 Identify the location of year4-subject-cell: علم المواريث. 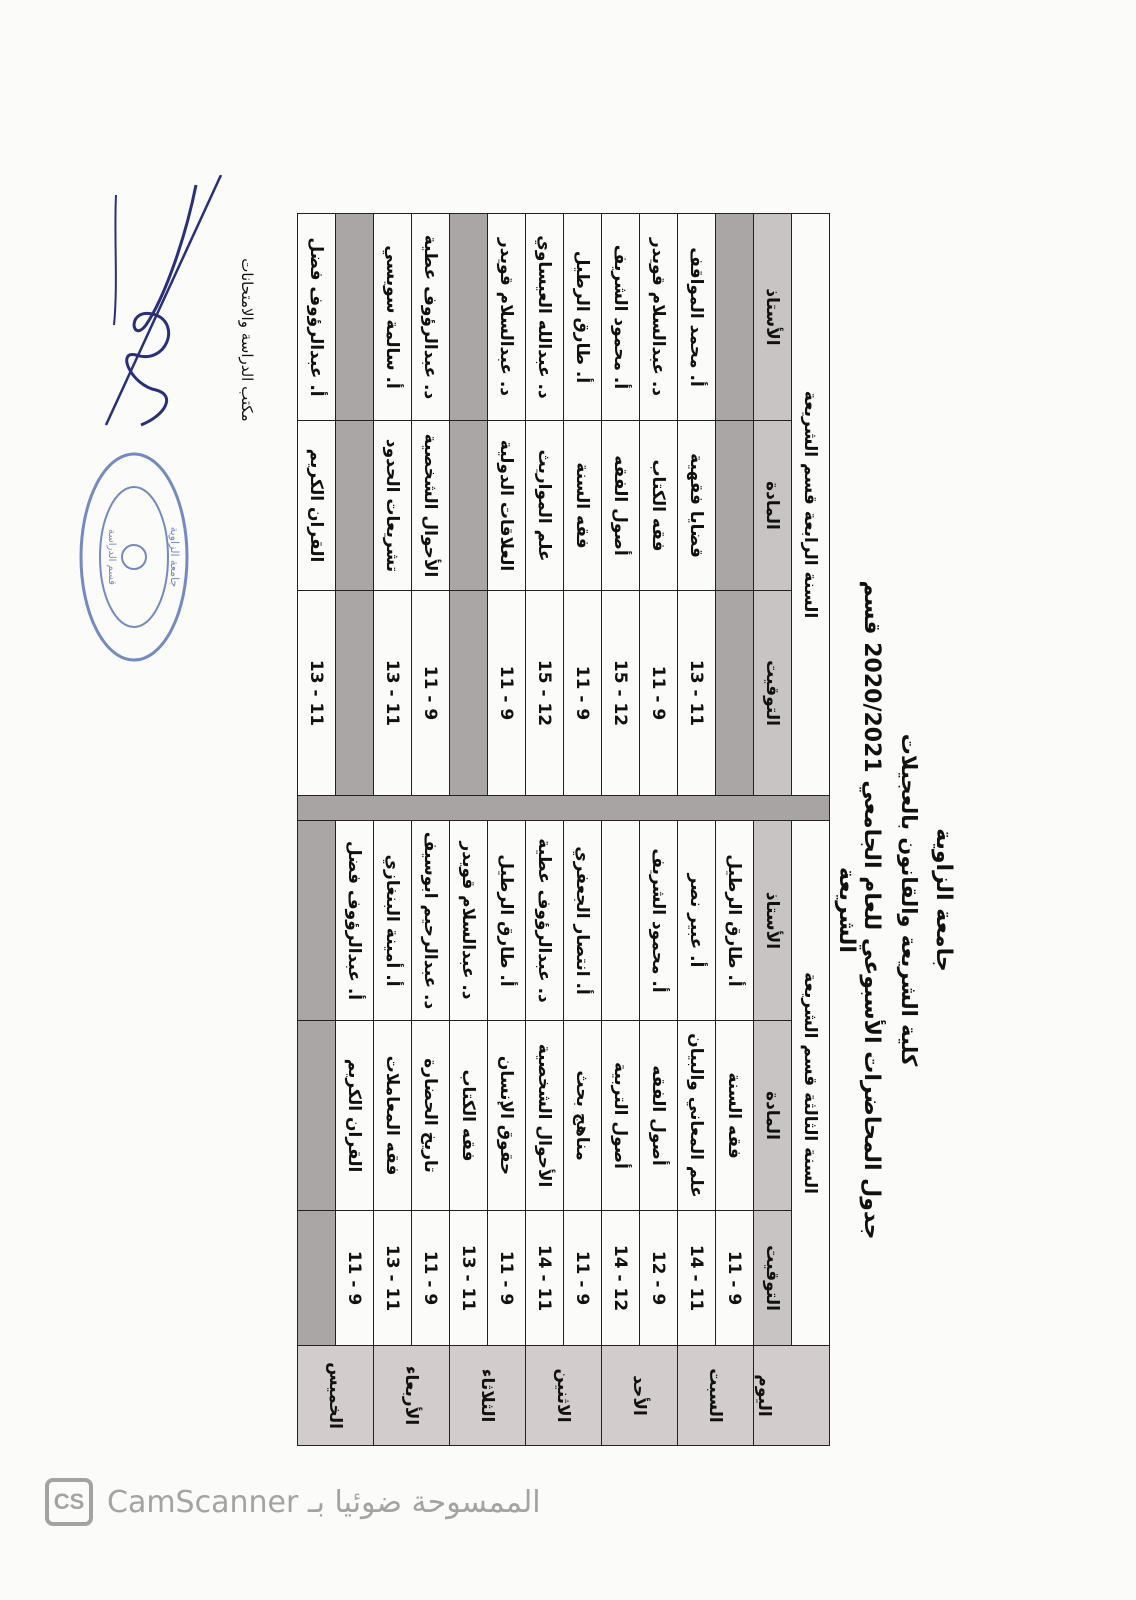
(544, 505).